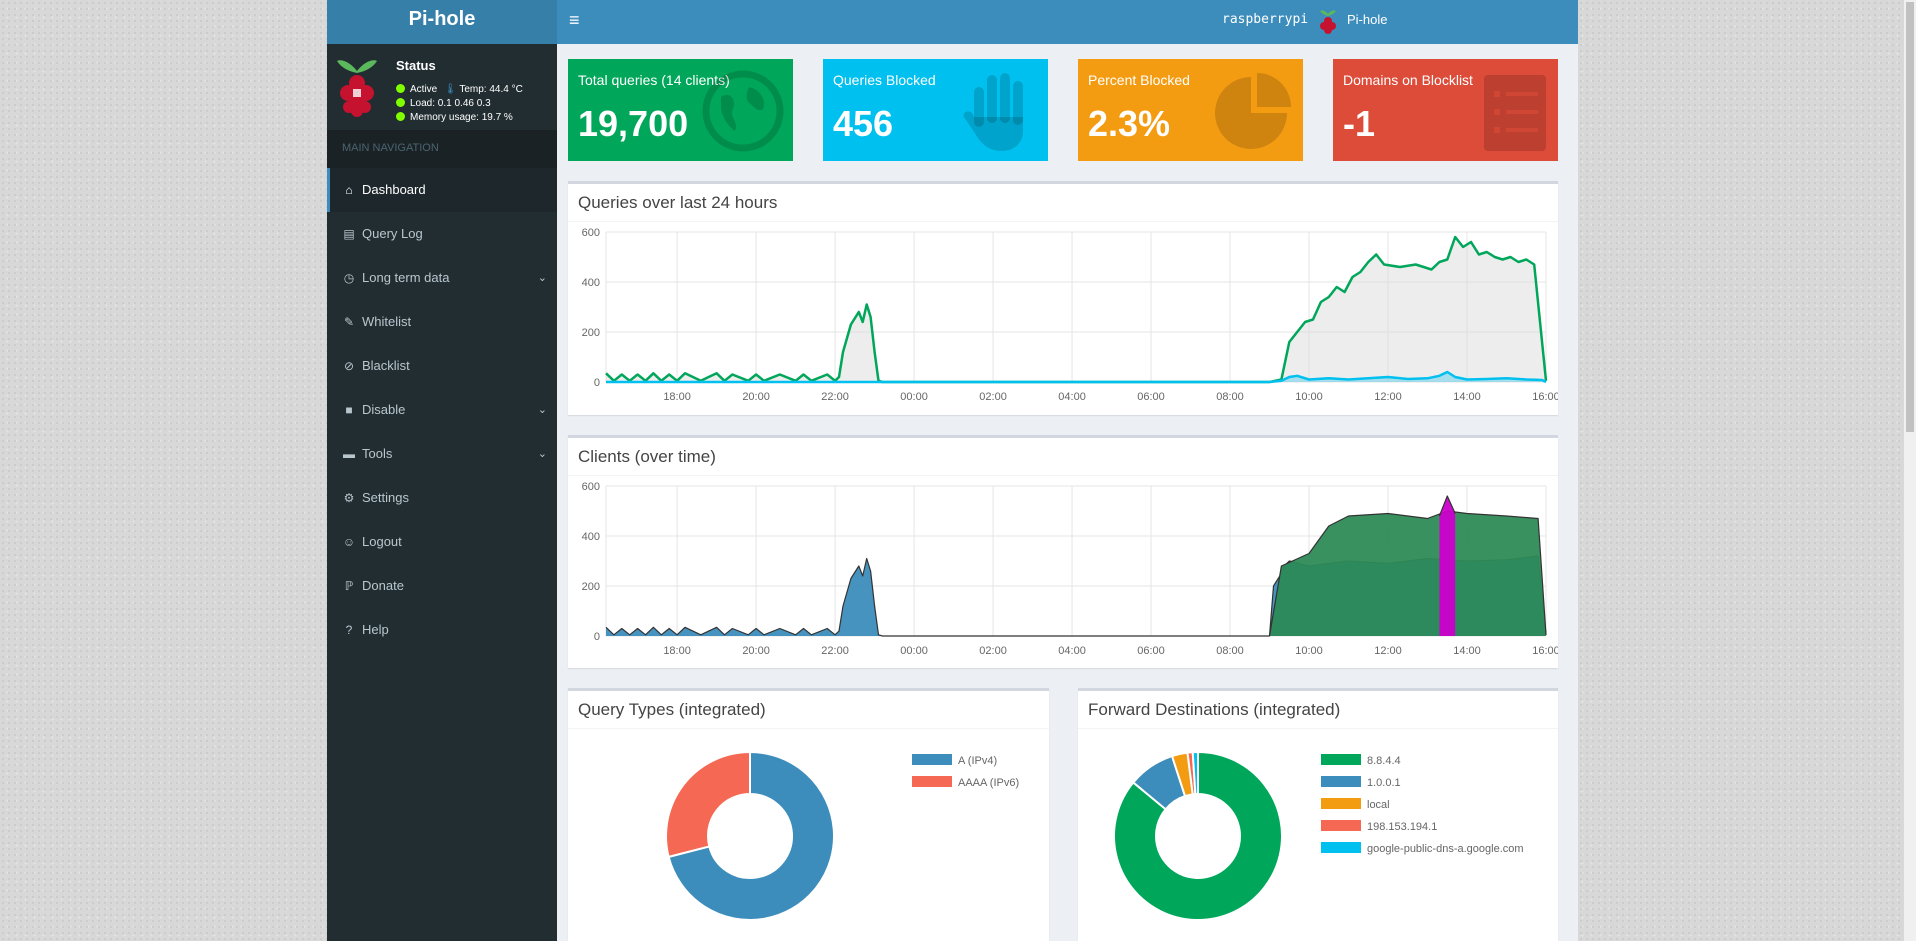  What do you see at coordinates (633, 123) in the screenshot?
I see `stat-value: 19,700` at bounding box center [633, 123].